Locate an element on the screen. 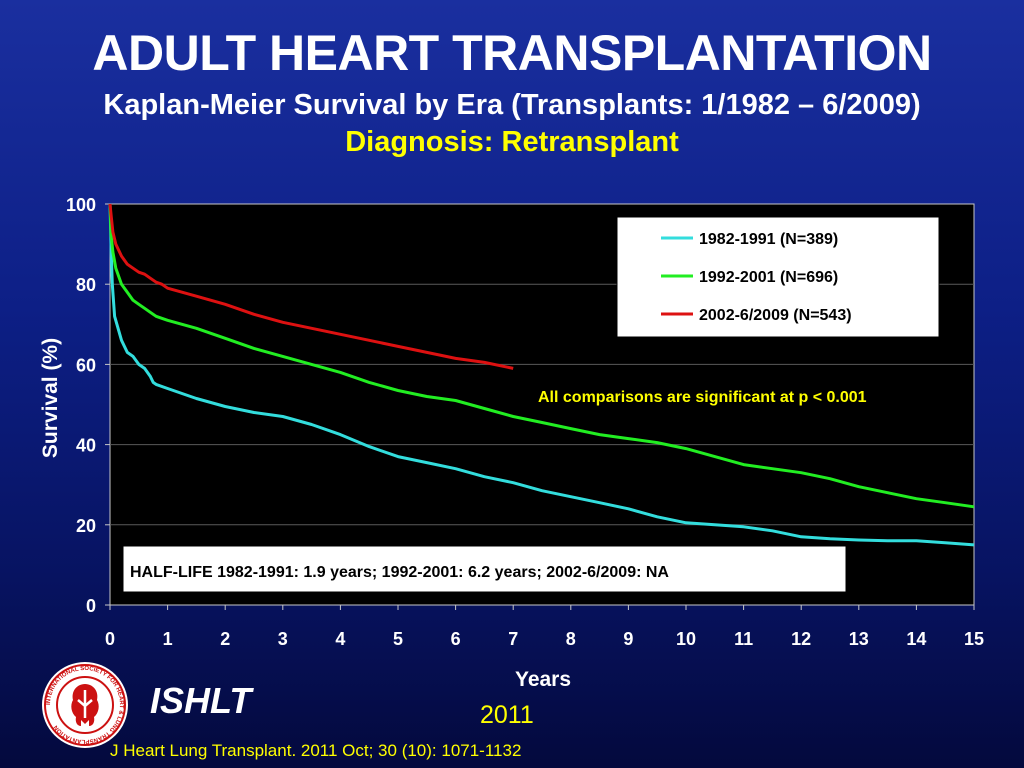 Image resolution: width=1024 pixels, height=768 pixels. x-tick-label: 14 is located at coordinates (916, 639).